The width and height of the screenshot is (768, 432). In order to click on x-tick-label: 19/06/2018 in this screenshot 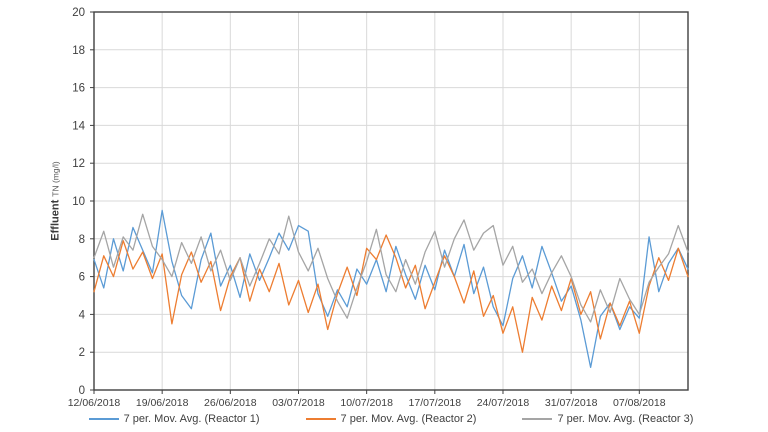, I will do `click(162, 403)`.